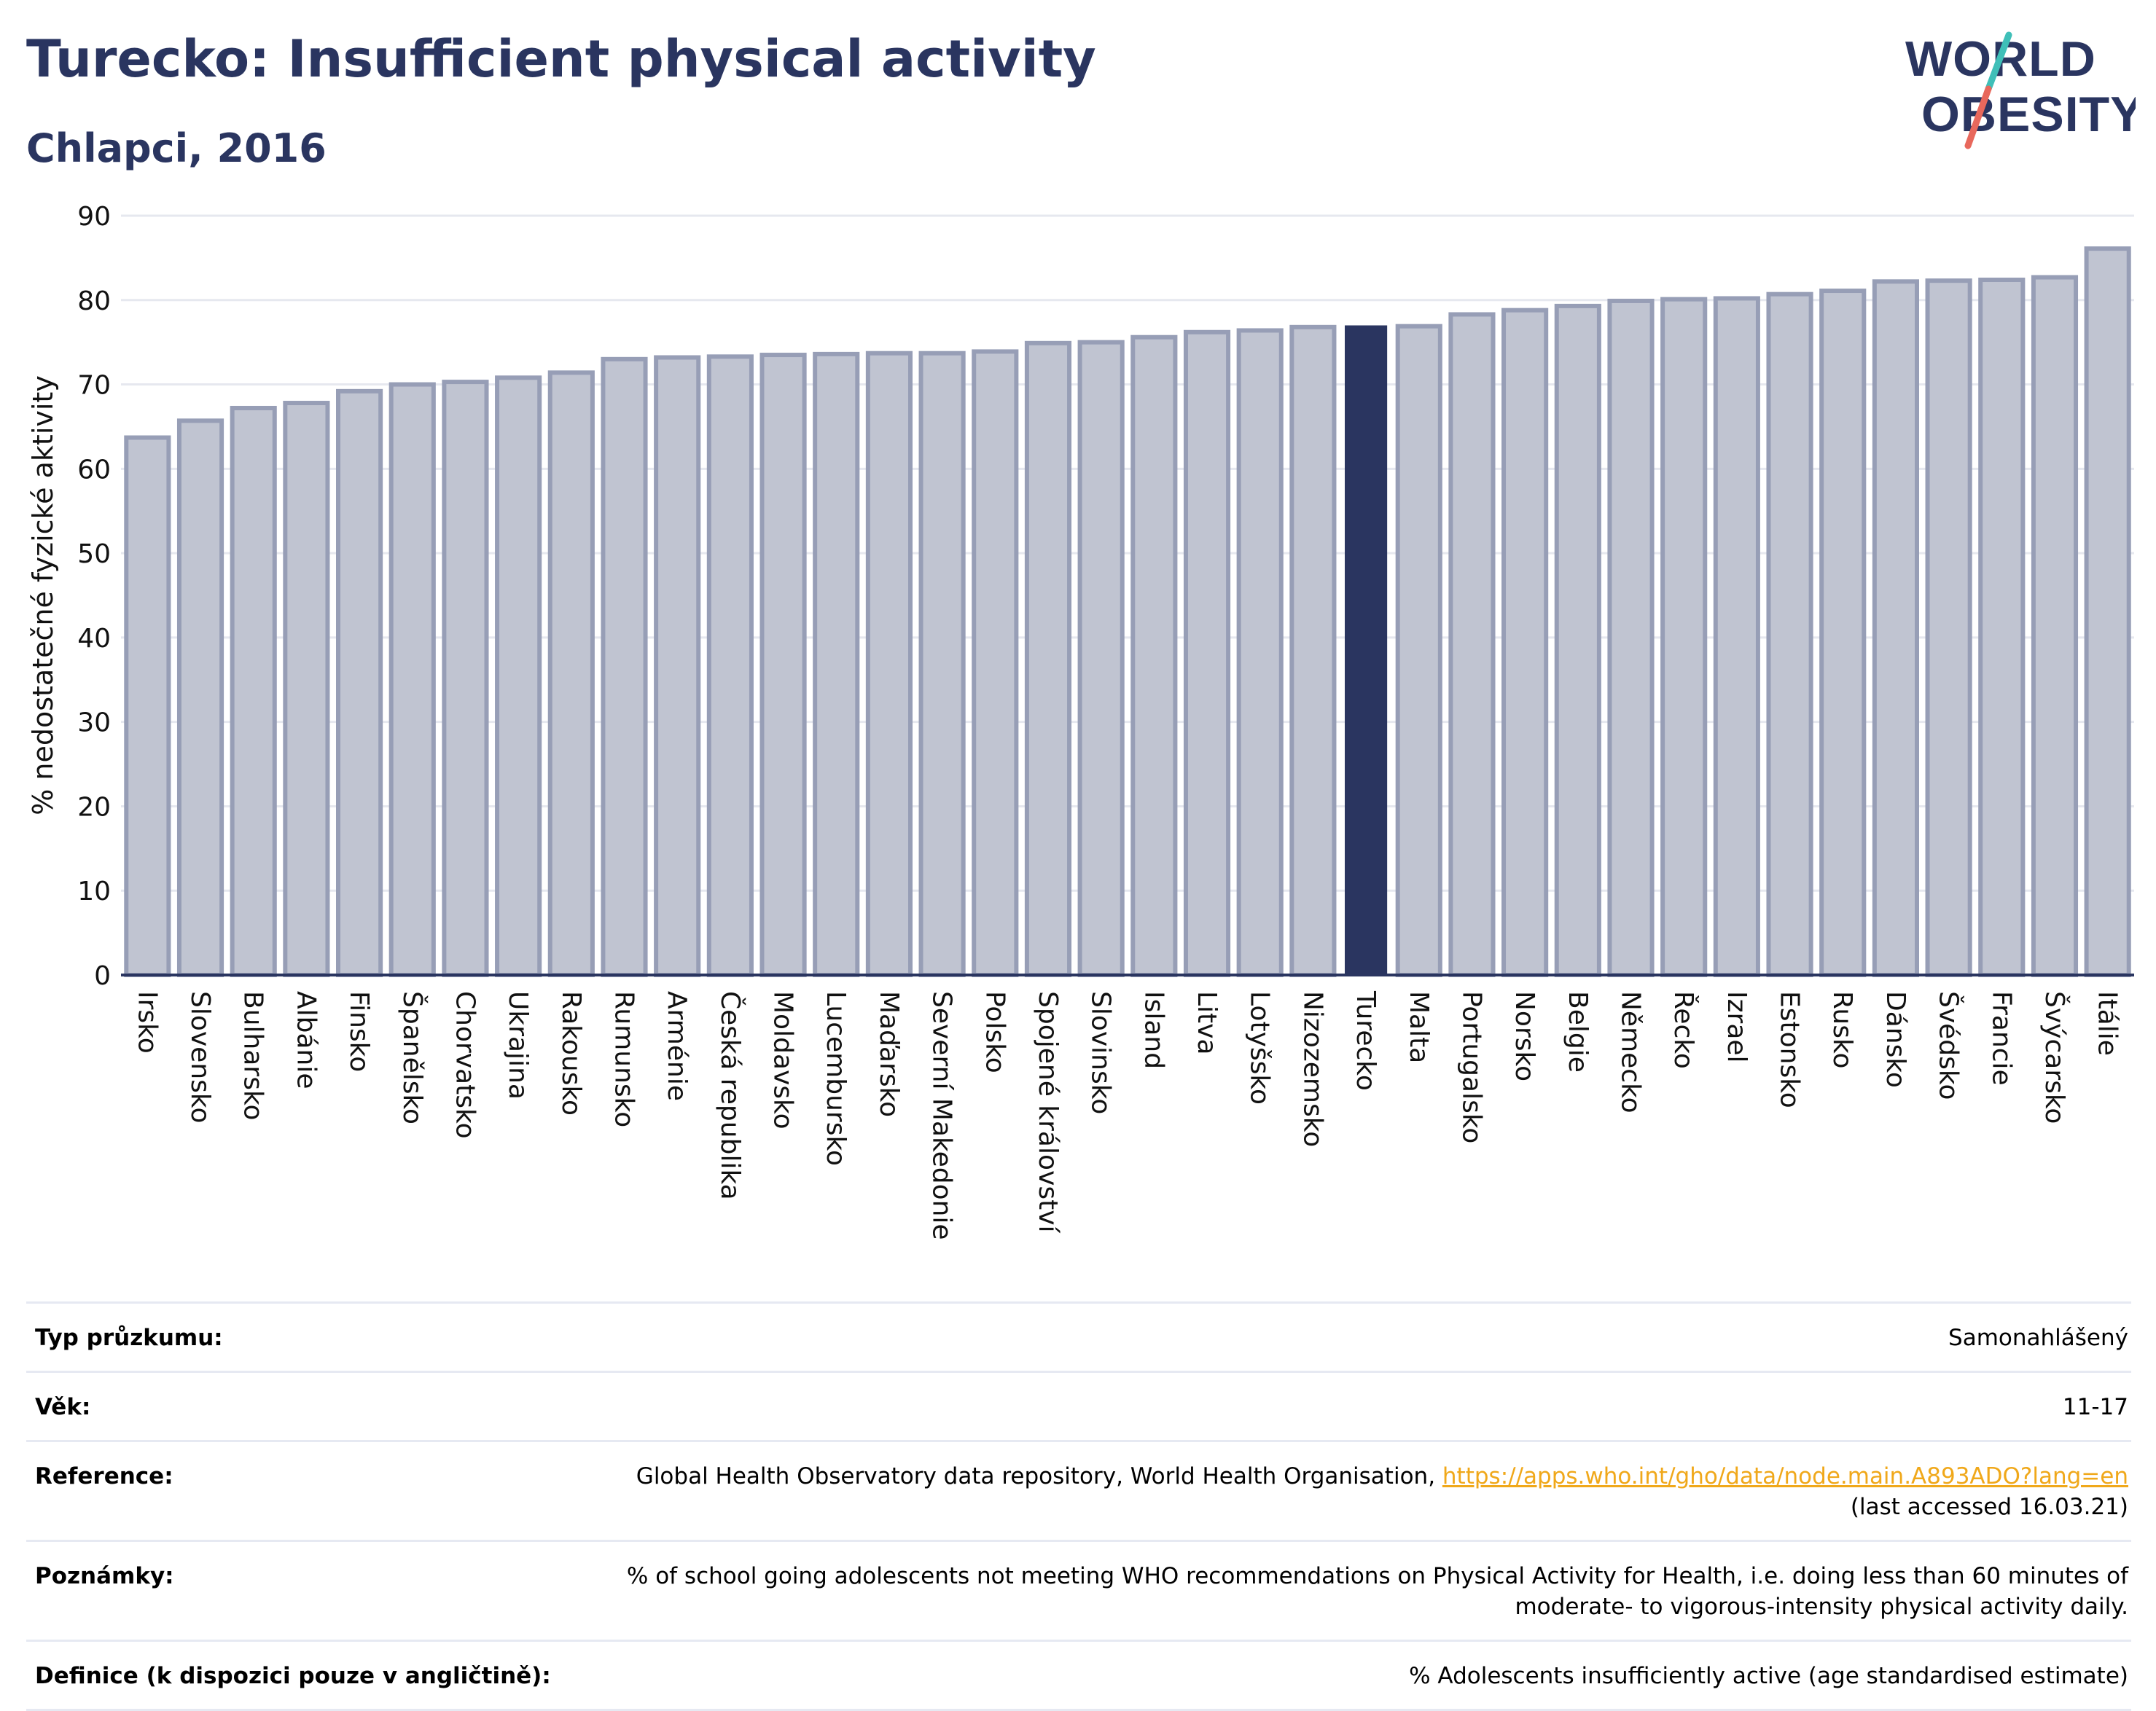 Image resolution: width=2156 pixels, height=1711 pixels. What do you see at coordinates (465, 1065) in the screenshot?
I see `x-tick-label: Chorvatsko` at bounding box center [465, 1065].